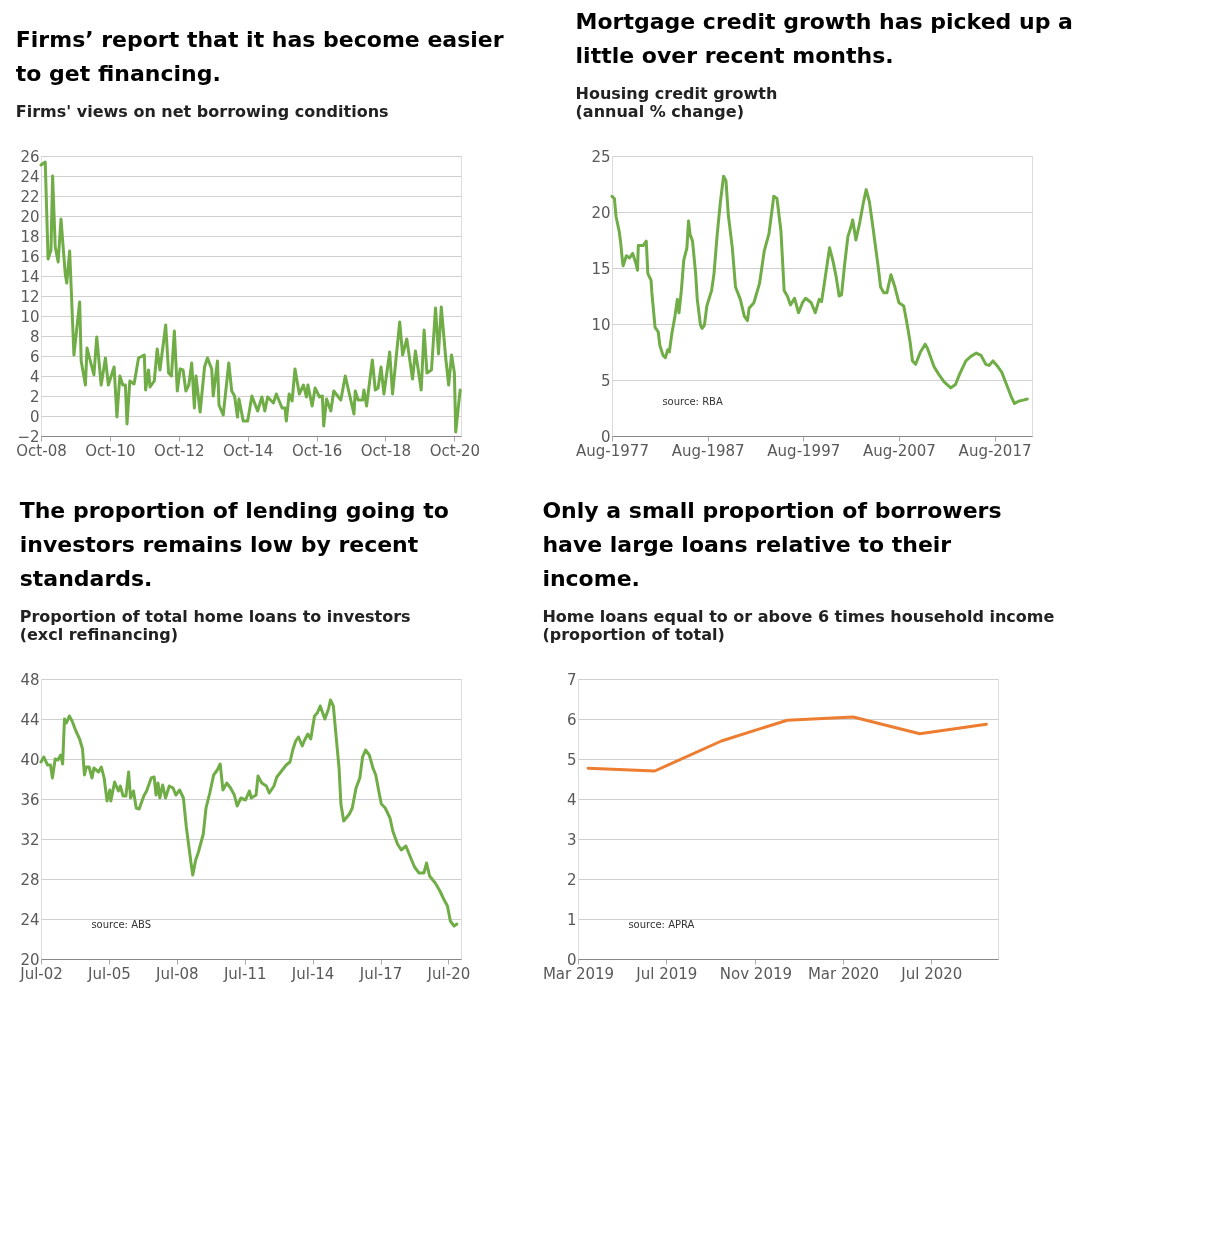  I want to click on y-tick-label: 0, so click(34, 416).